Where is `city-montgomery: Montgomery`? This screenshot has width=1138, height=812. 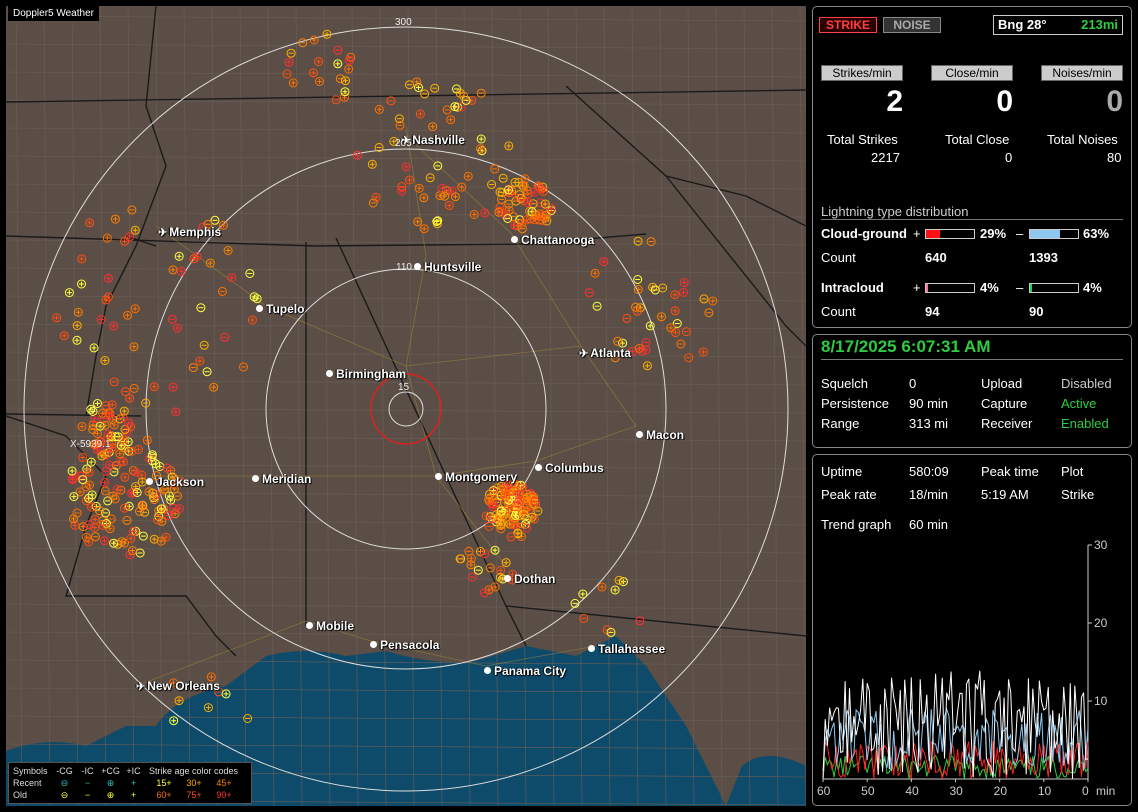
city-montgomery: Montgomery is located at coordinates (476, 477).